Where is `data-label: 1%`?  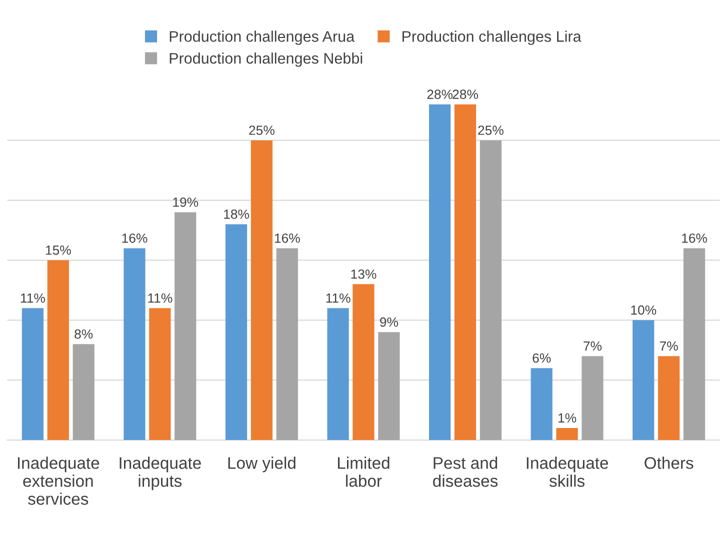 data-label: 1% is located at coordinates (567, 418).